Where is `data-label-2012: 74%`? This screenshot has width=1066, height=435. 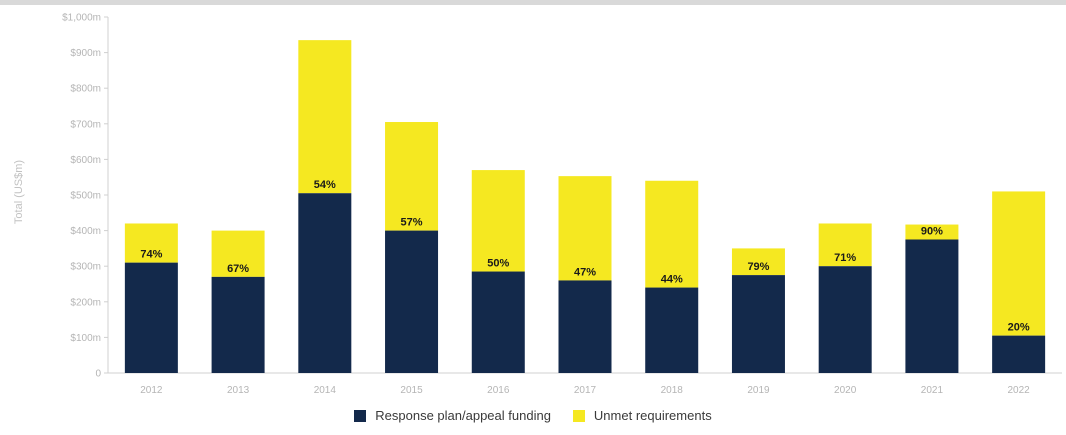
data-label-2012: 74% is located at coordinates (151, 255).